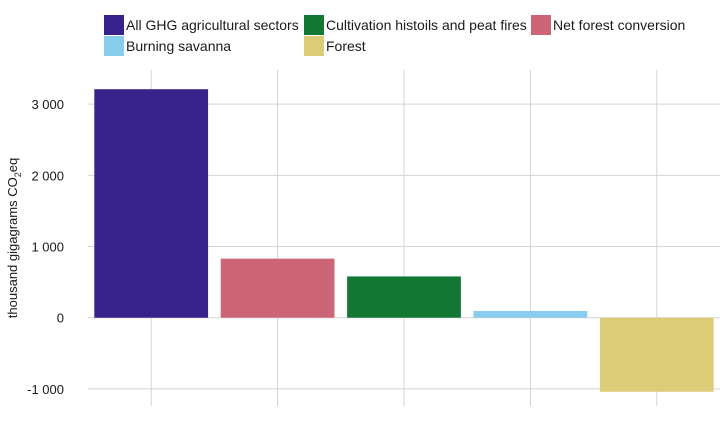 The height and width of the screenshot is (432, 720). What do you see at coordinates (47, 104) in the screenshot?
I see `y-tick-label: 3 000` at bounding box center [47, 104].